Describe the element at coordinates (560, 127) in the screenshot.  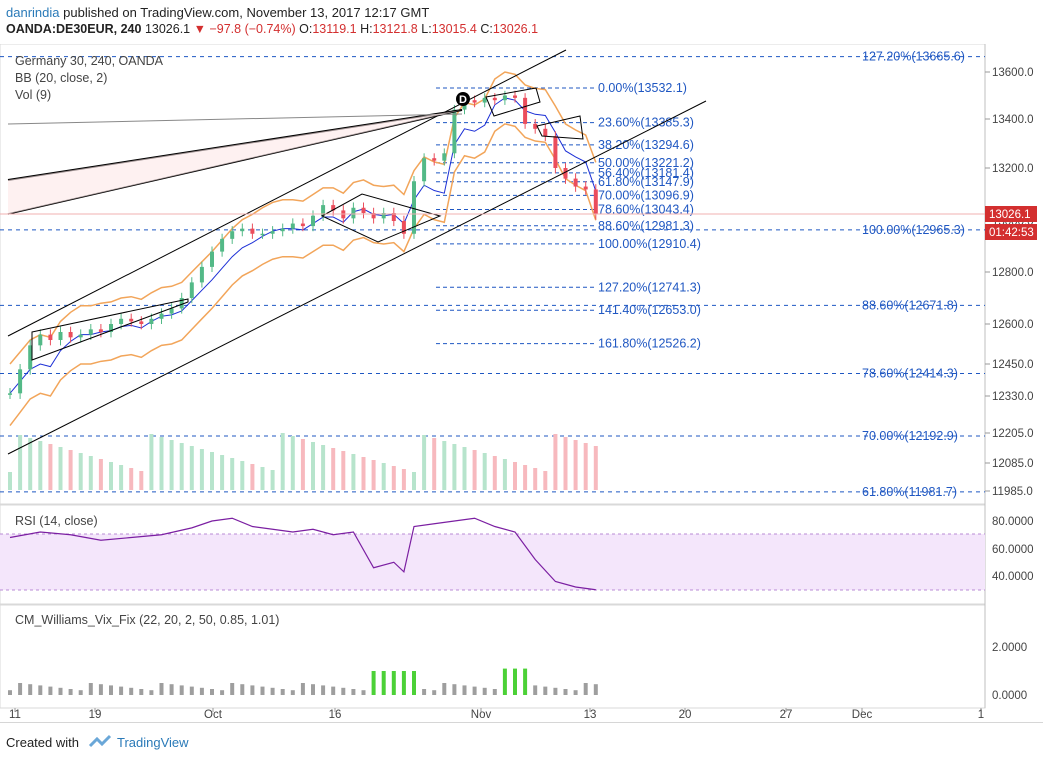
I see `drop-flag` at that location.